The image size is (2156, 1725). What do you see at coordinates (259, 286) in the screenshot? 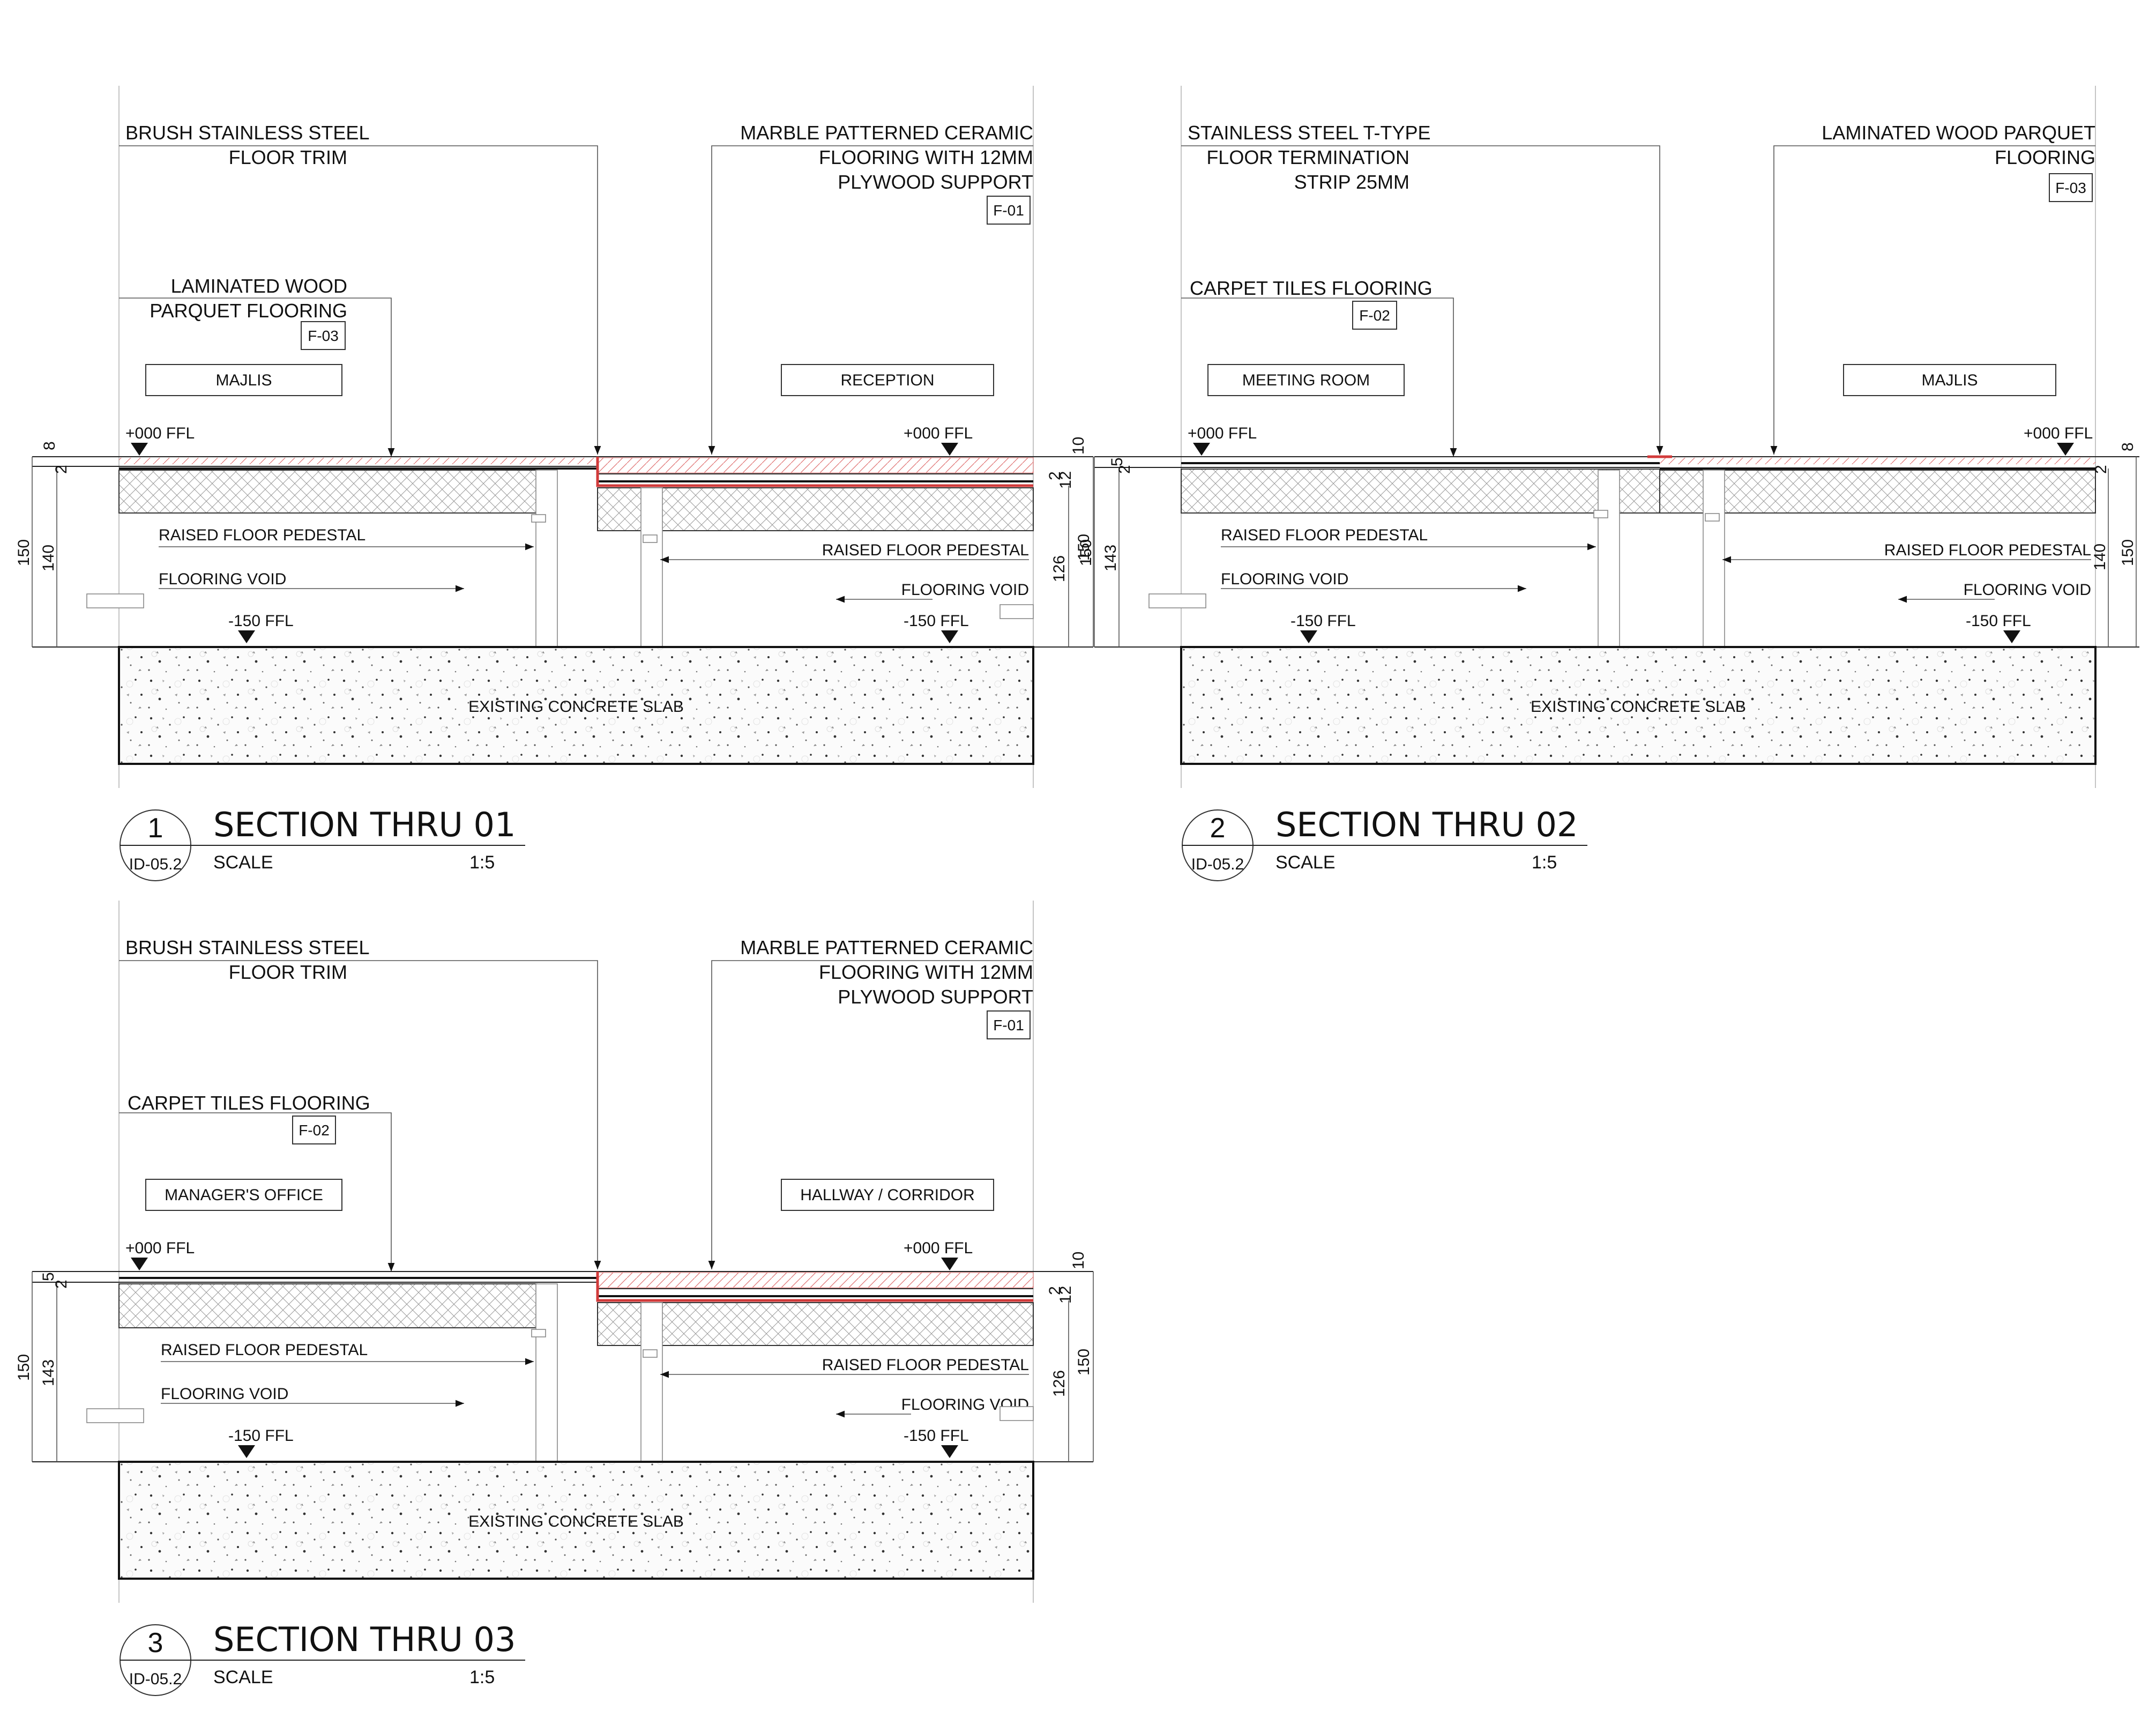
I see `finish-left-line-1: LAMINATED WOOD` at bounding box center [259, 286].